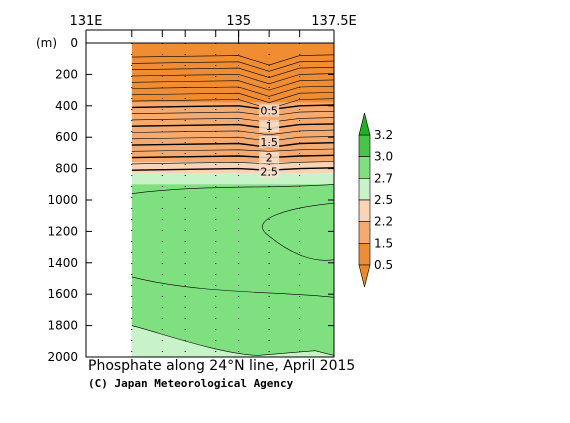 Image resolution: width=570 pixels, height=423 pixels. What do you see at coordinates (66, 137) in the screenshot?
I see `y-tick-label-3: 600` at bounding box center [66, 137].